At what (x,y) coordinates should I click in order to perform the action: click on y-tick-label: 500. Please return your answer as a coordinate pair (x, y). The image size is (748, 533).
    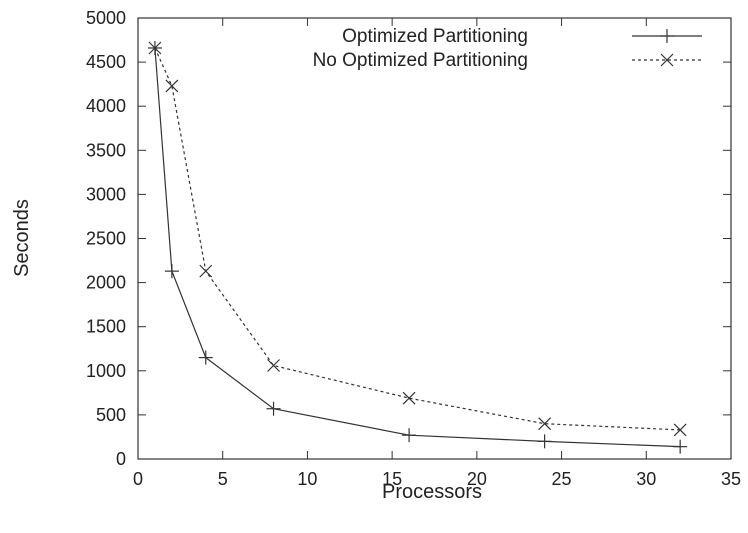
    Looking at the image, I should click on (111, 415).